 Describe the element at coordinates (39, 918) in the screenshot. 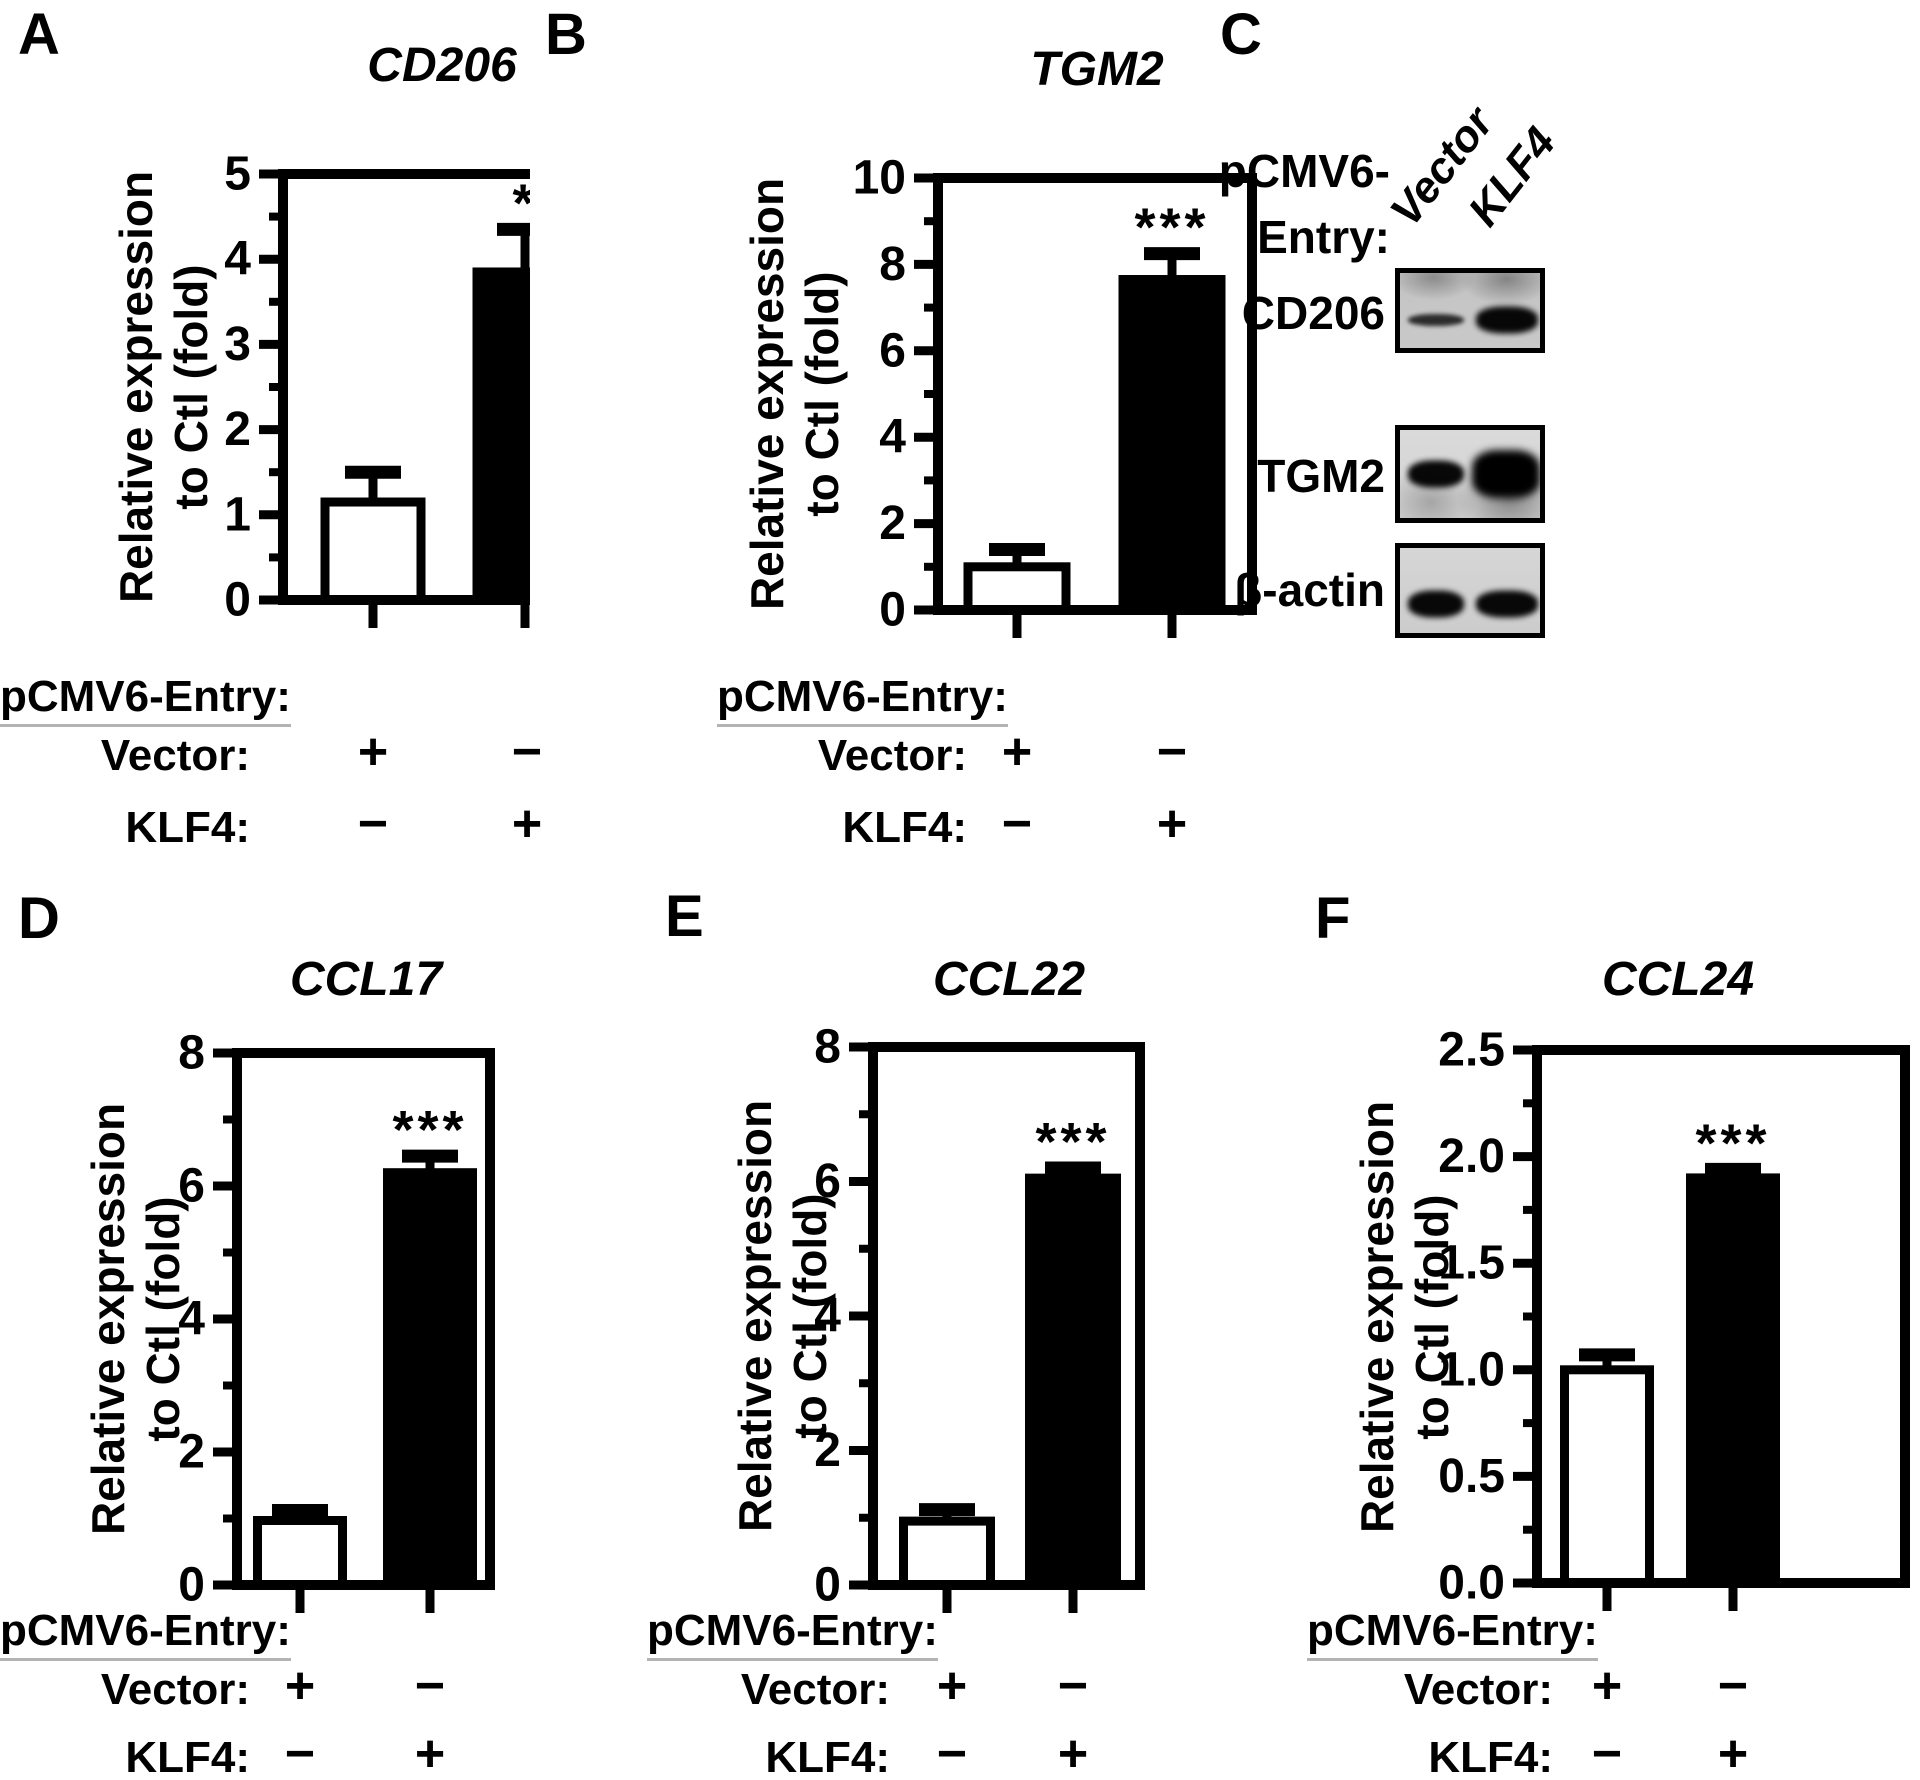

I see `panel-letter: D` at that location.